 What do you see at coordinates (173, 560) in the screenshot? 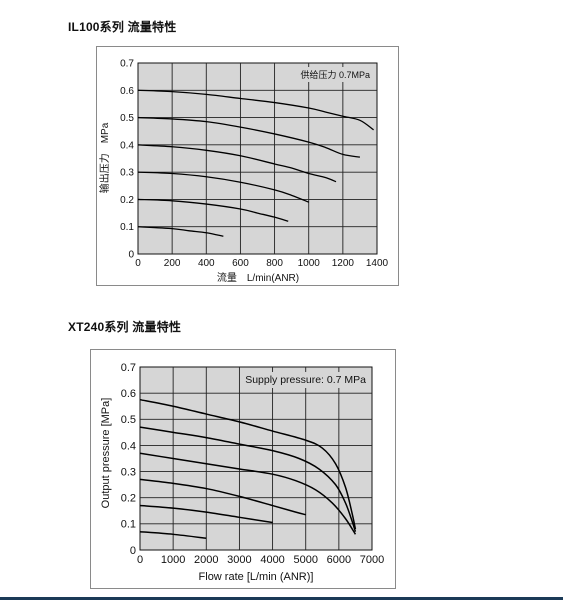
I see `chart-2-x-tick-label: 1000` at bounding box center [173, 560].